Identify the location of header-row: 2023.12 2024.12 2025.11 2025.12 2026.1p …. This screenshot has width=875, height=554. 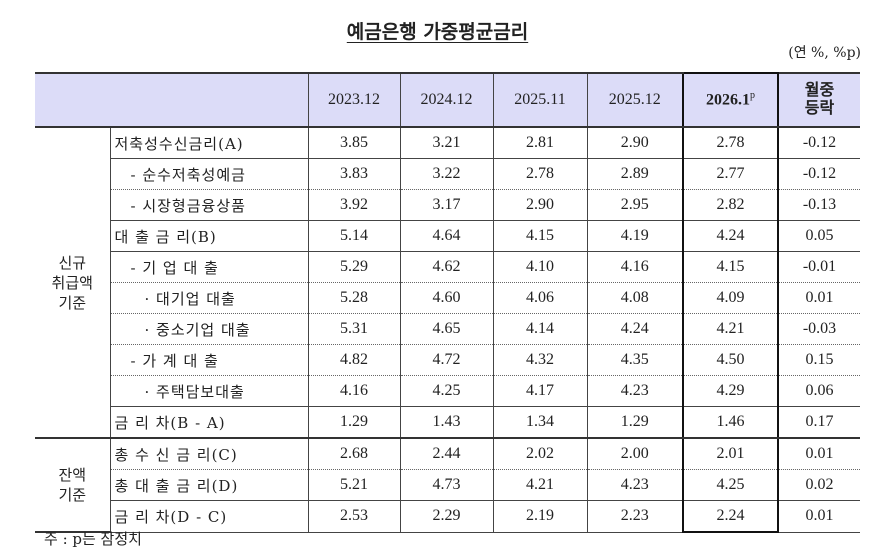
(447, 100).